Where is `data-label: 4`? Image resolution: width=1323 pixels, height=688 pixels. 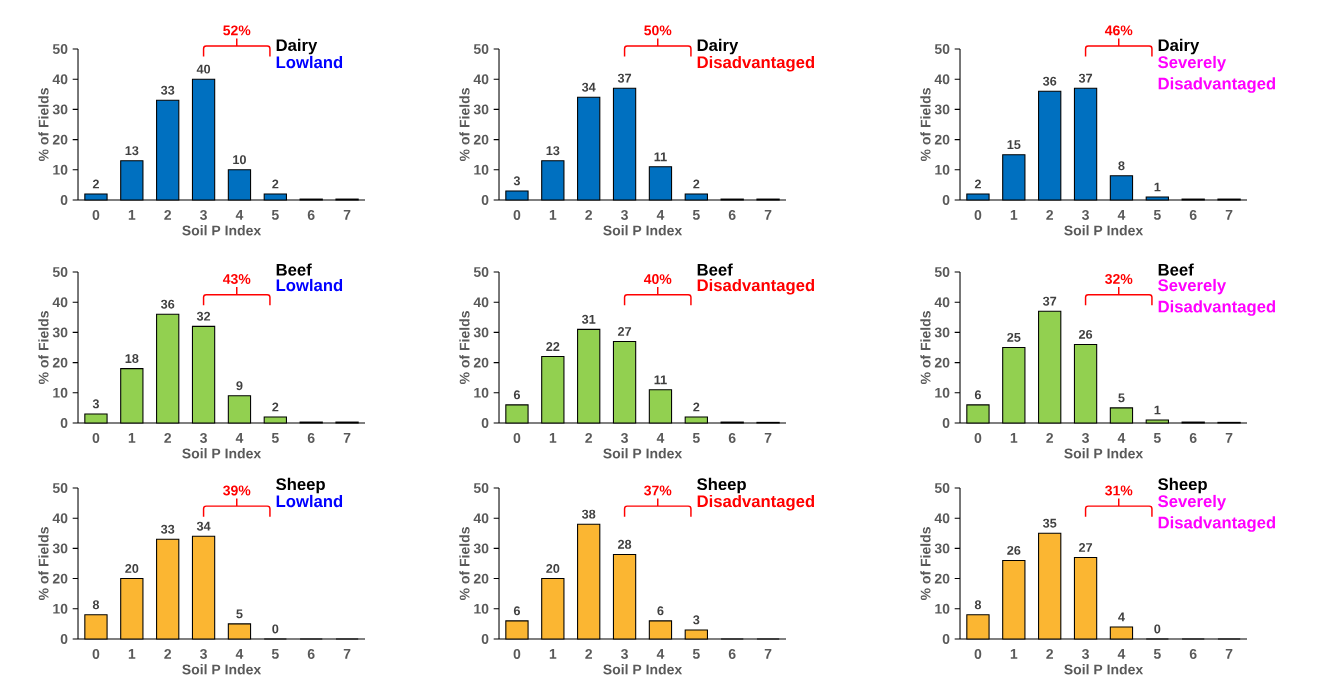 data-label: 4 is located at coordinates (1121, 617).